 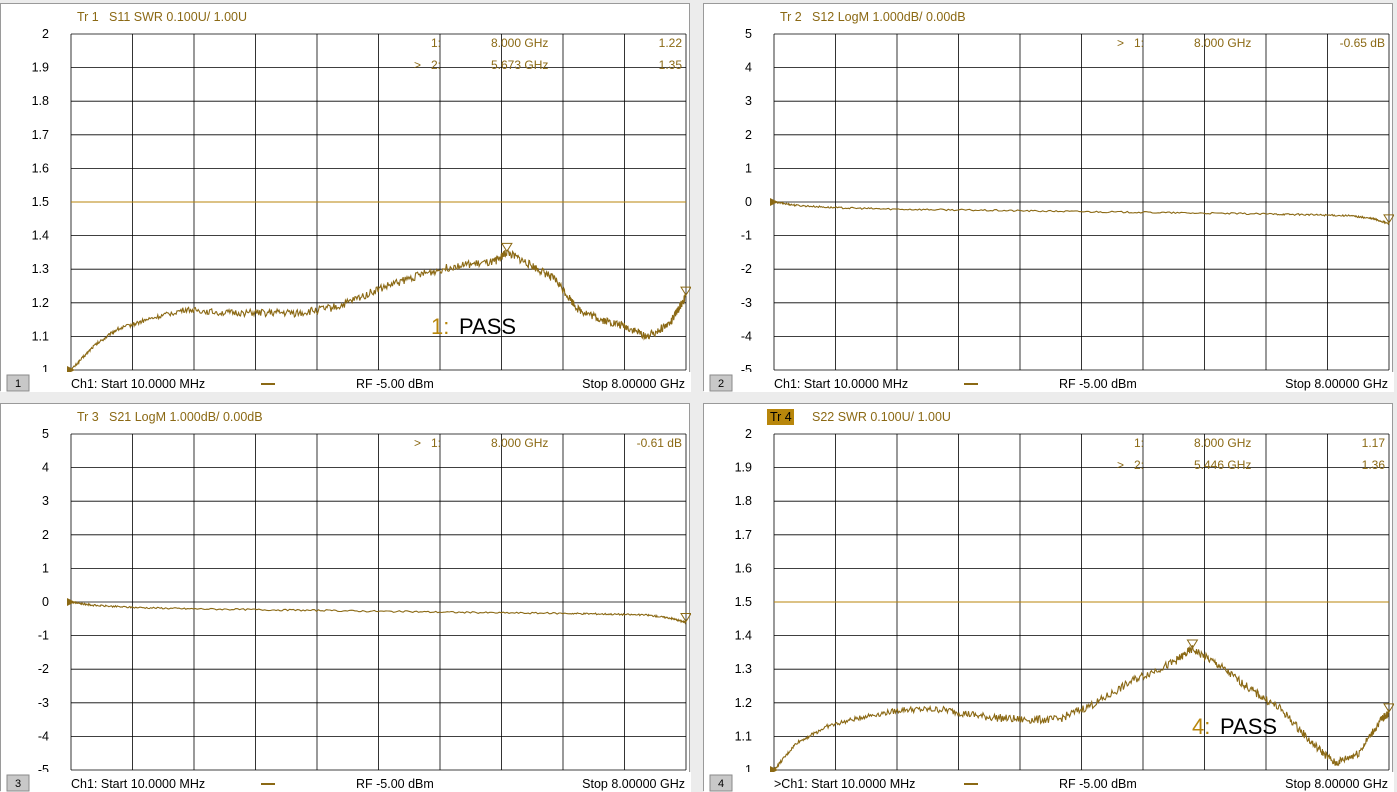 I want to click on limit-test-number: 1:, so click(x=440, y=326).